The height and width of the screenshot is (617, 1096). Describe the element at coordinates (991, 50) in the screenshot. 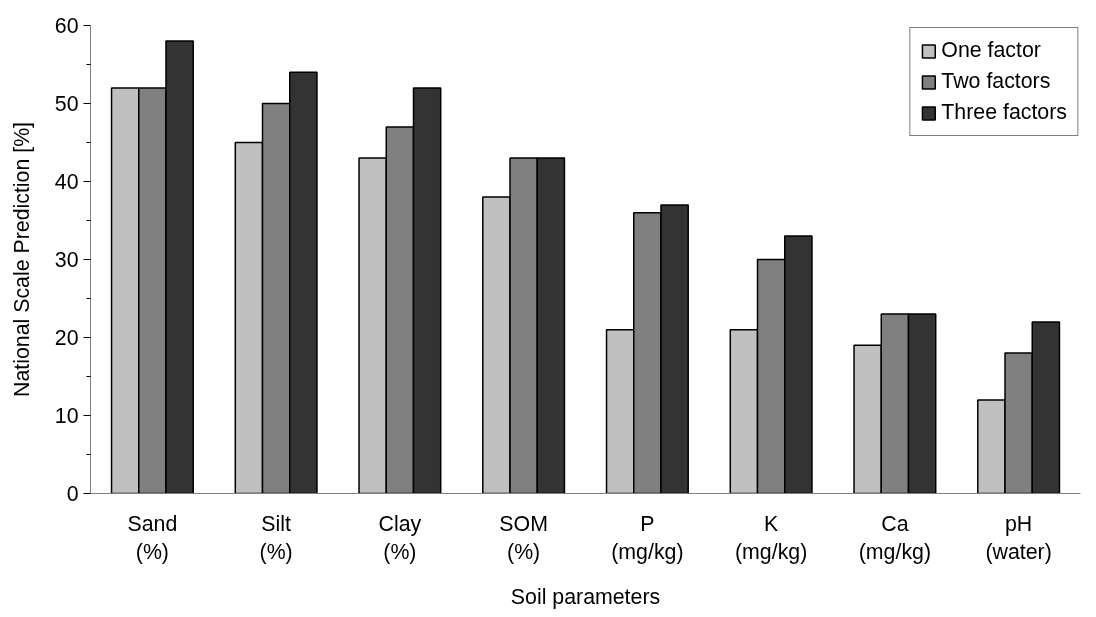

I see `legend-label: One factor` at that location.